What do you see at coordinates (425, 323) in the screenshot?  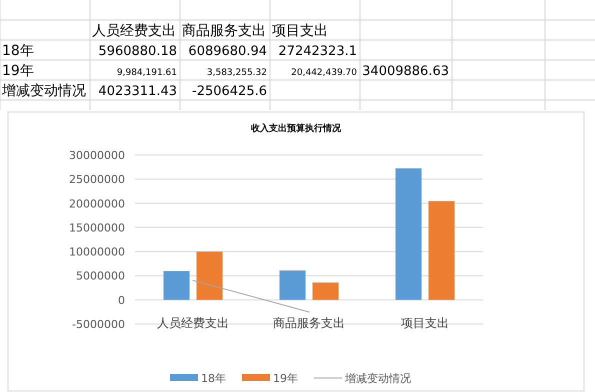 I see `x-tick-label: 项目支出` at bounding box center [425, 323].